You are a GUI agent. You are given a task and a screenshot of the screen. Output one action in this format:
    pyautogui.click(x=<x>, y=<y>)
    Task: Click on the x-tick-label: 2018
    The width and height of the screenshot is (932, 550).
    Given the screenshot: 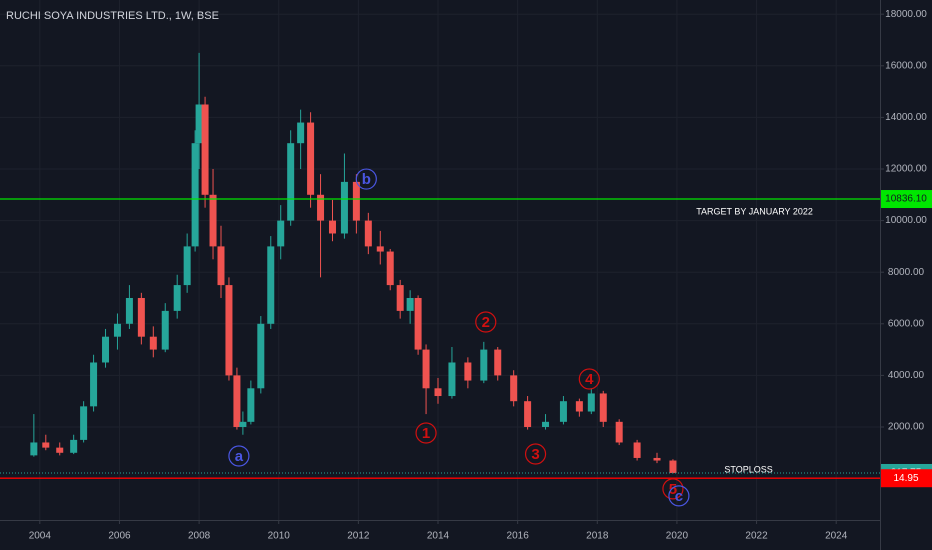 What is the action you would take?
    pyautogui.click(x=597, y=536)
    